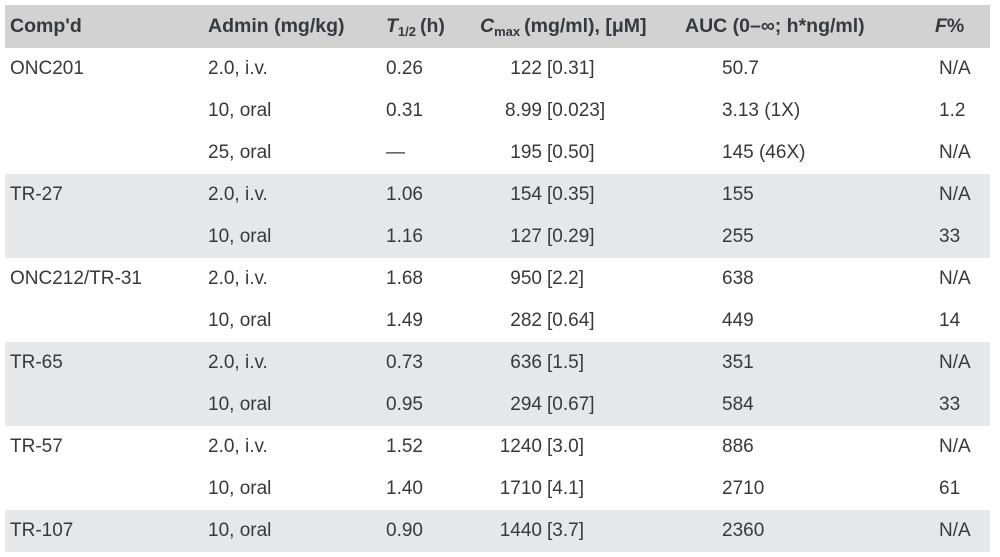 The height and width of the screenshot is (557, 1000). Describe the element at coordinates (104, 531) in the screenshot. I see `cell-compound: TR-107` at that location.